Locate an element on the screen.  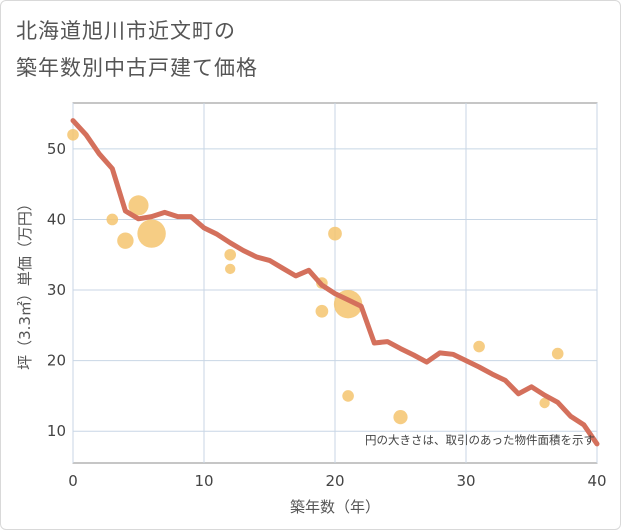
x-axis-label: 築年数（年） is located at coordinates (335, 507).